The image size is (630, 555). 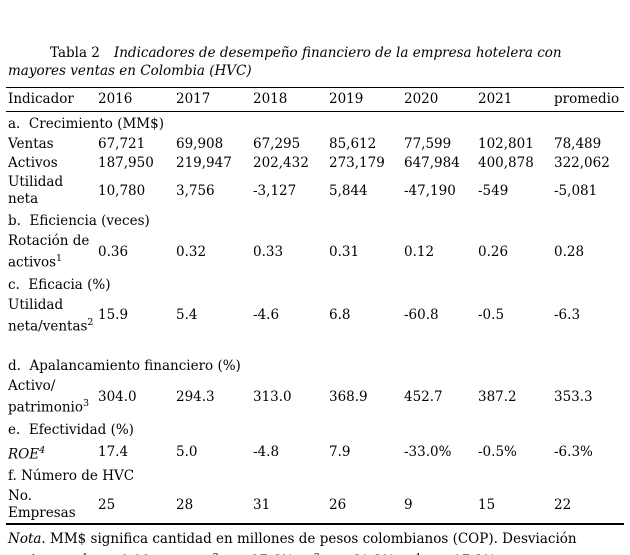 I want to click on value-cell: 102,801, so click(x=506, y=144).